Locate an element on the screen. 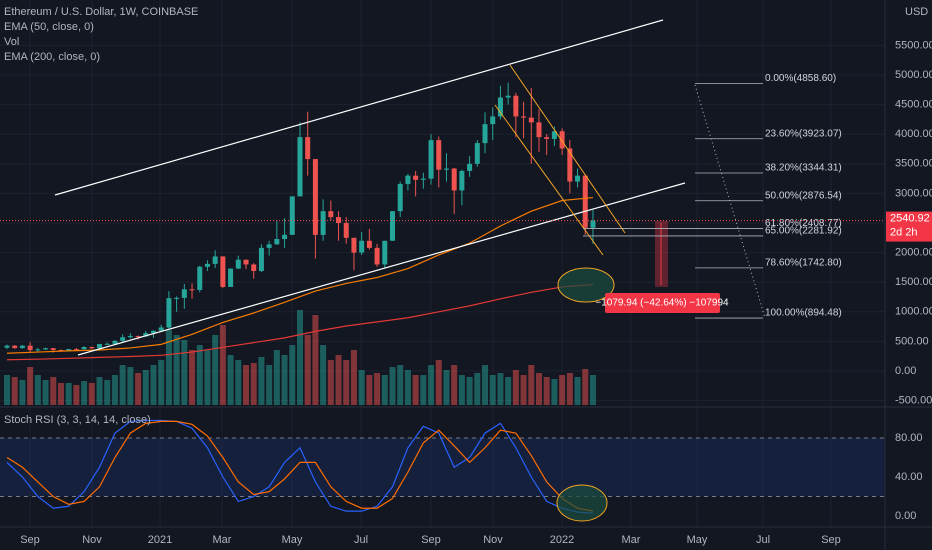 This screenshot has height=550, width=932. y-tick-label: -500.00 is located at coordinates (913, 401).